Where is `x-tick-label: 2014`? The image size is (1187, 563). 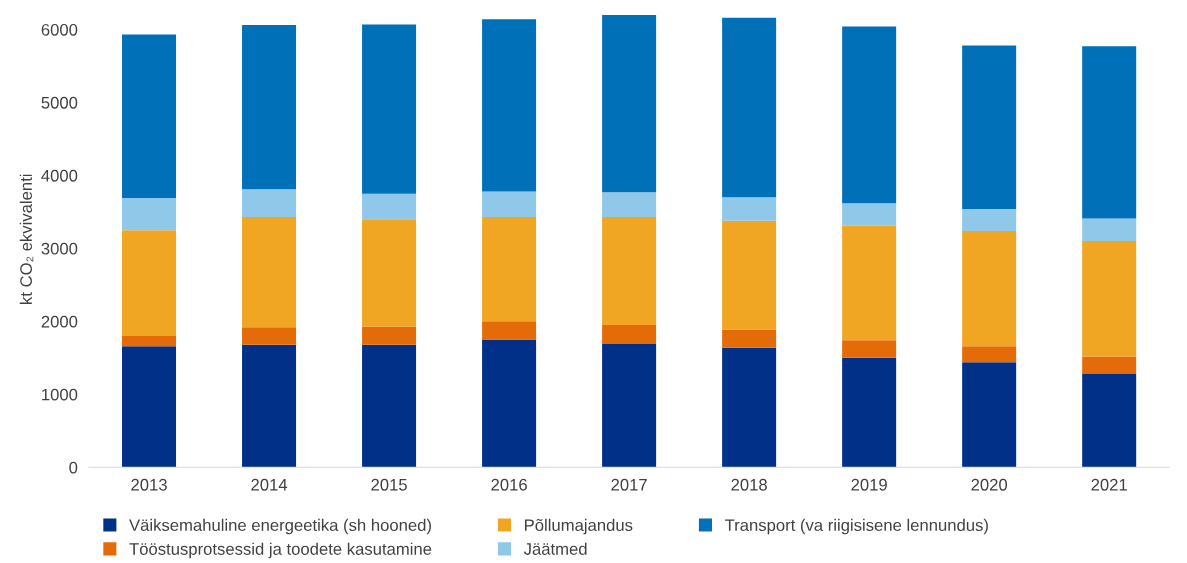
x-tick-label: 2014 is located at coordinates (269, 484).